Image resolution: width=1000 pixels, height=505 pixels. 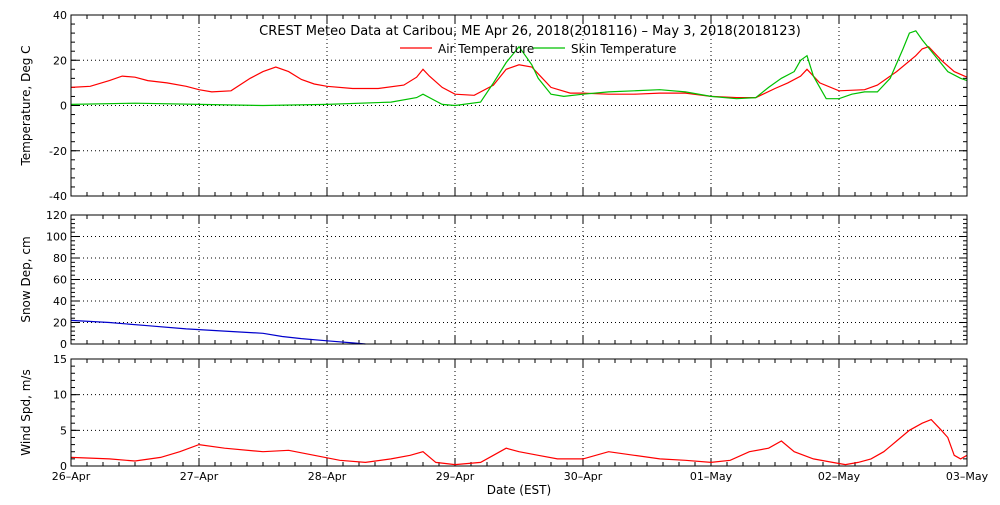 What do you see at coordinates (60, 258) in the screenshot?
I see `y-tick-label: 80` at bounding box center [60, 258].